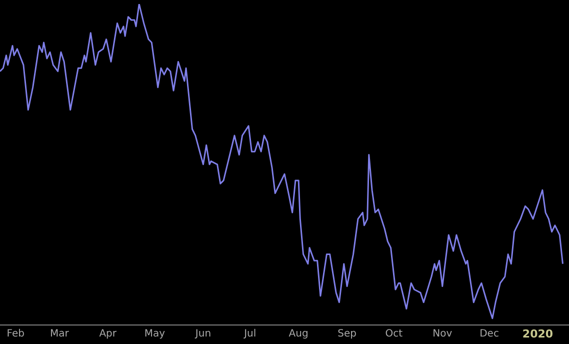 This screenshot has height=344, width=569. I want to click on x-tick-label: Jul, so click(249, 334).